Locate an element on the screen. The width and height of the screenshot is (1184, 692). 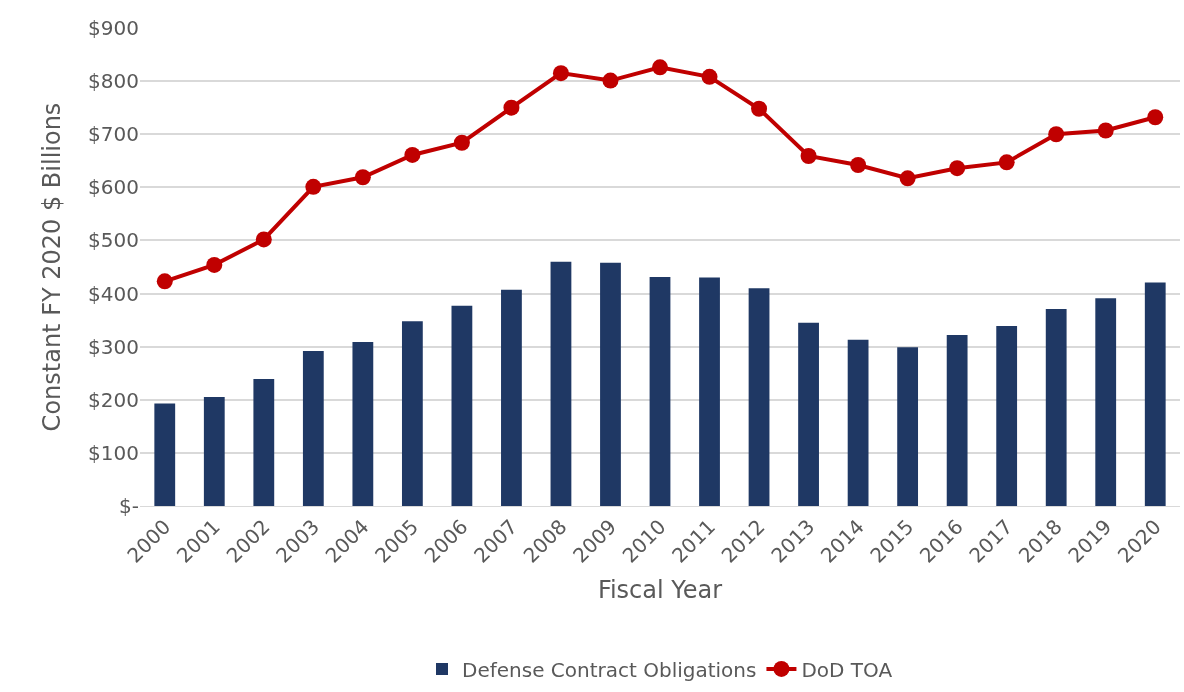
y-tick-label: $400 is located at coordinates (113, 293).